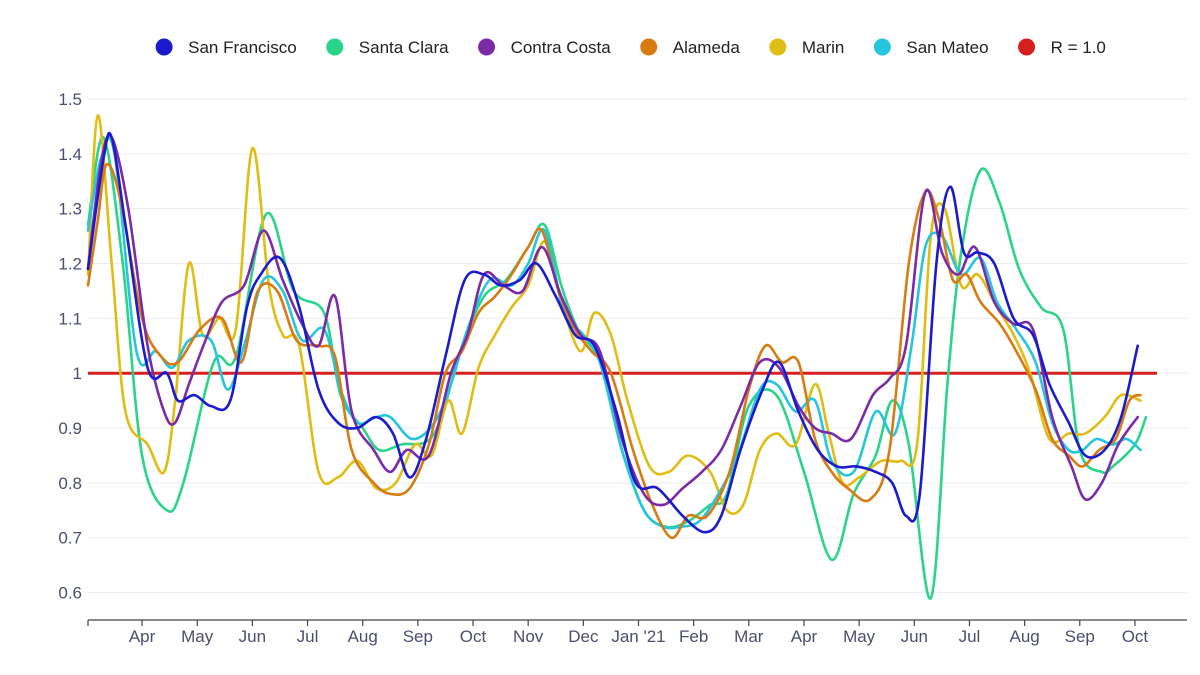 This screenshot has height=675, width=1200. Describe the element at coordinates (1078, 47) in the screenshot. I see `legend-label: R = 1.0` at that location.